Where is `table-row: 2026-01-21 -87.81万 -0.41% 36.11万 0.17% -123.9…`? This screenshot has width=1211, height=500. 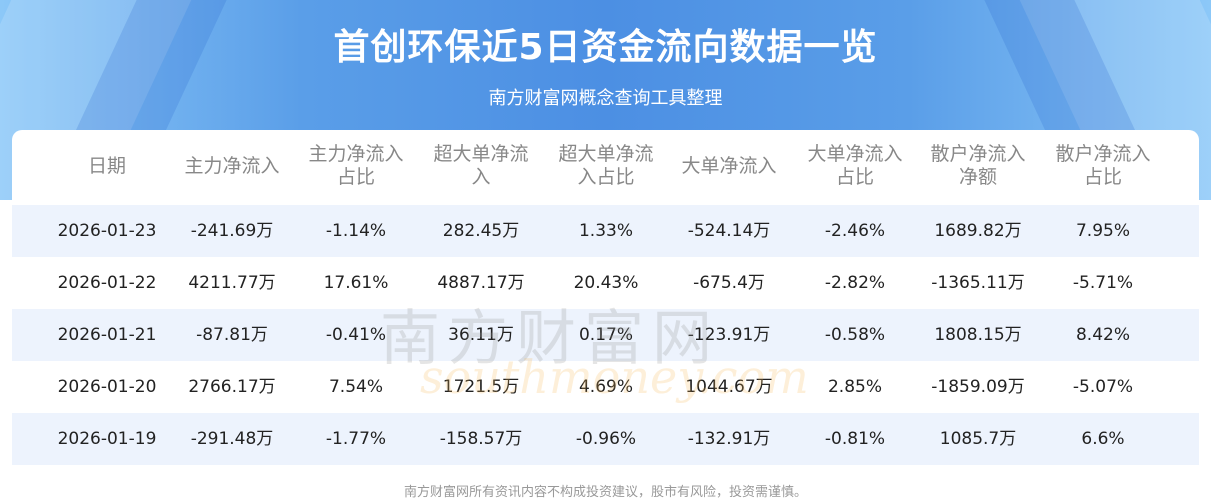 table-row: 2026-01-21 -87.81万 -0.41% 36.11万 0.17% -123.9… is located at coordinates (605, 335).